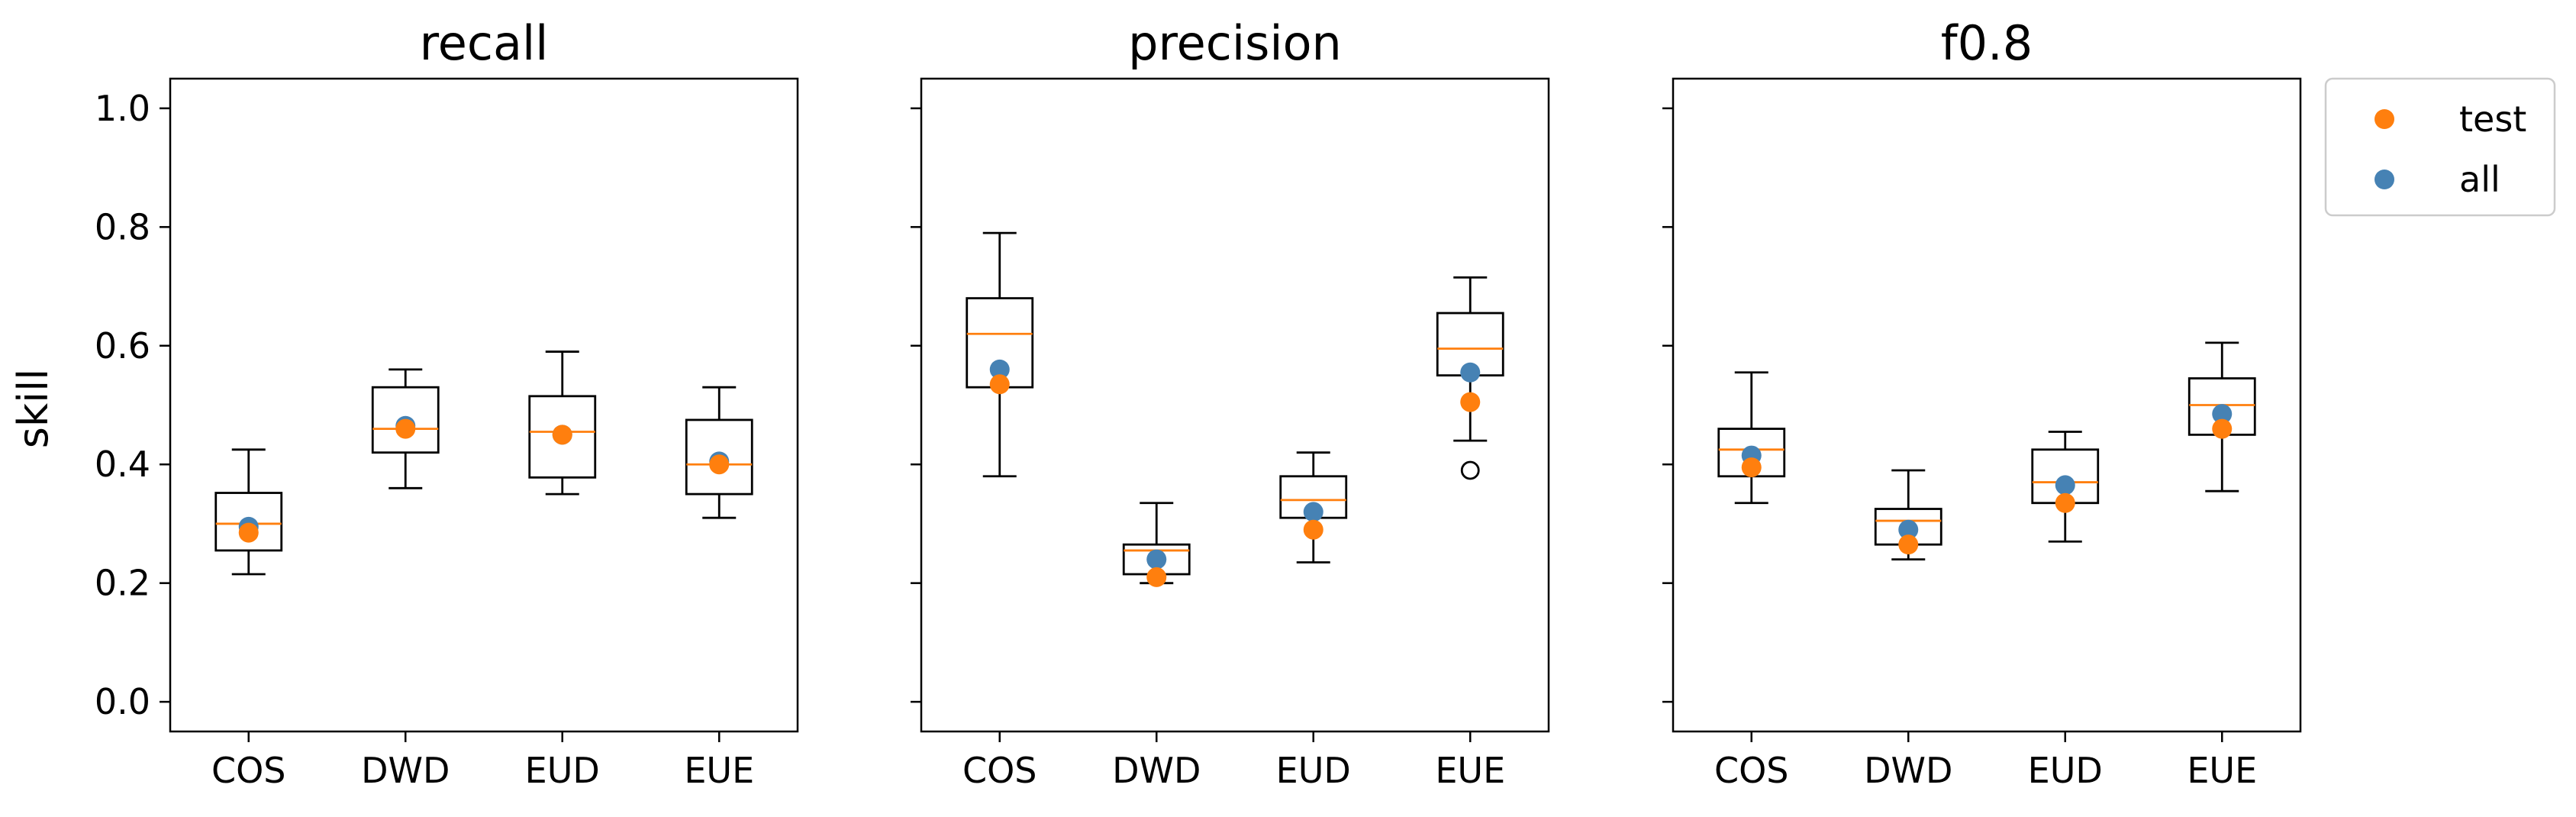 This screenshot has height=817, width=2576. I want to click on y-axis-label: skill, so click(33, 408).